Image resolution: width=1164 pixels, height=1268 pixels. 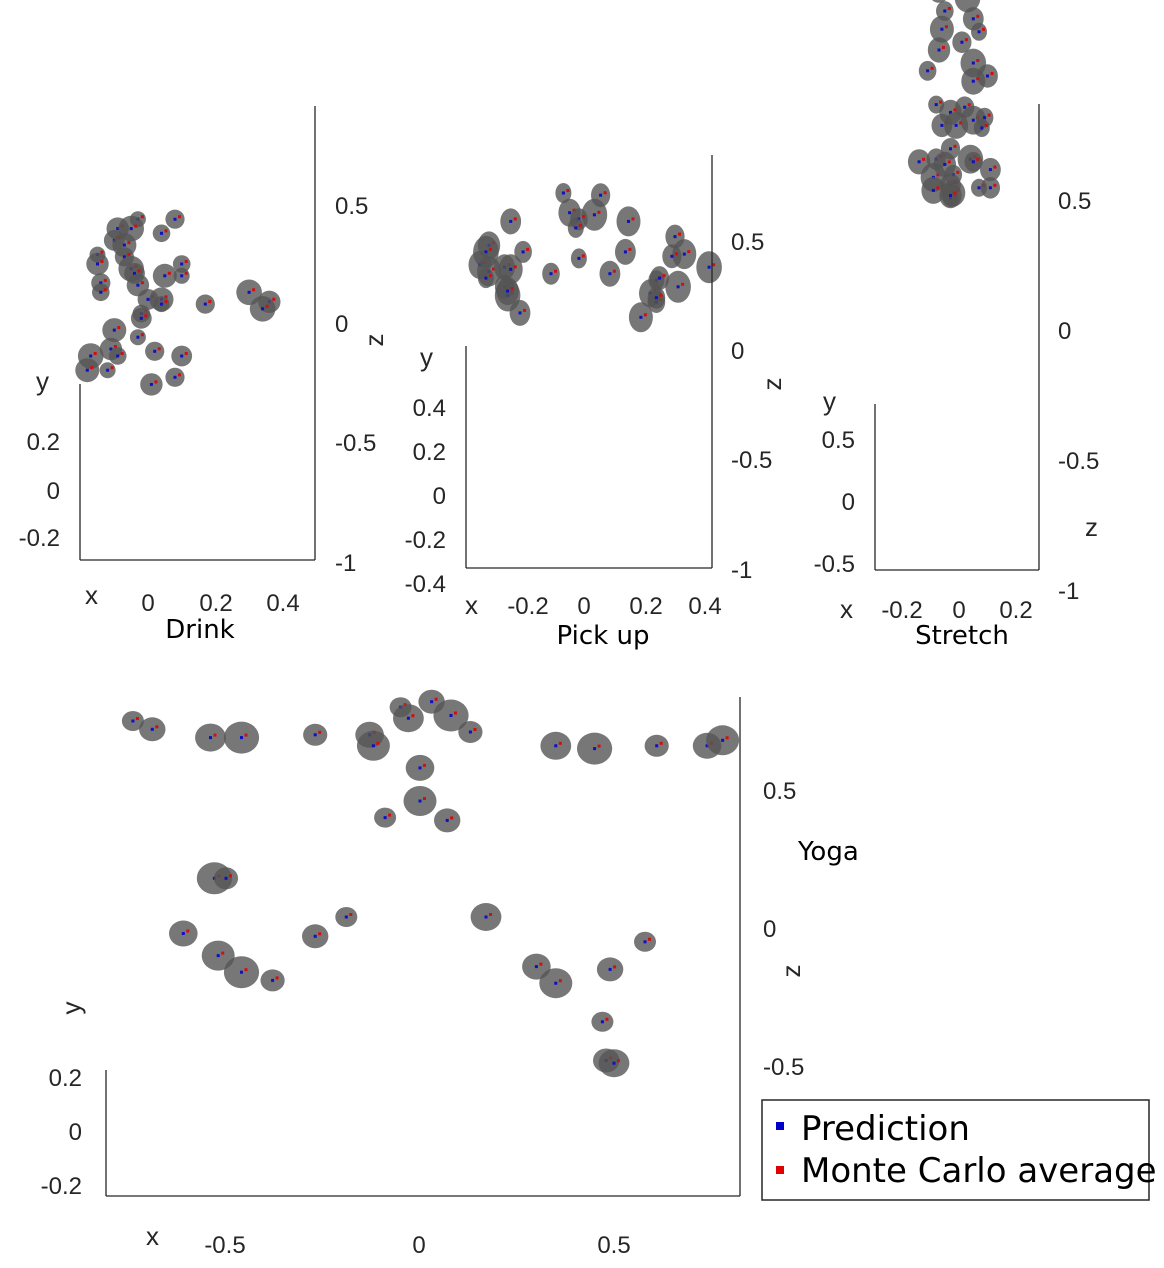 I want to click on legend-monte-carlo-label: Monte Carlo average, so click(x=979, y=1171).